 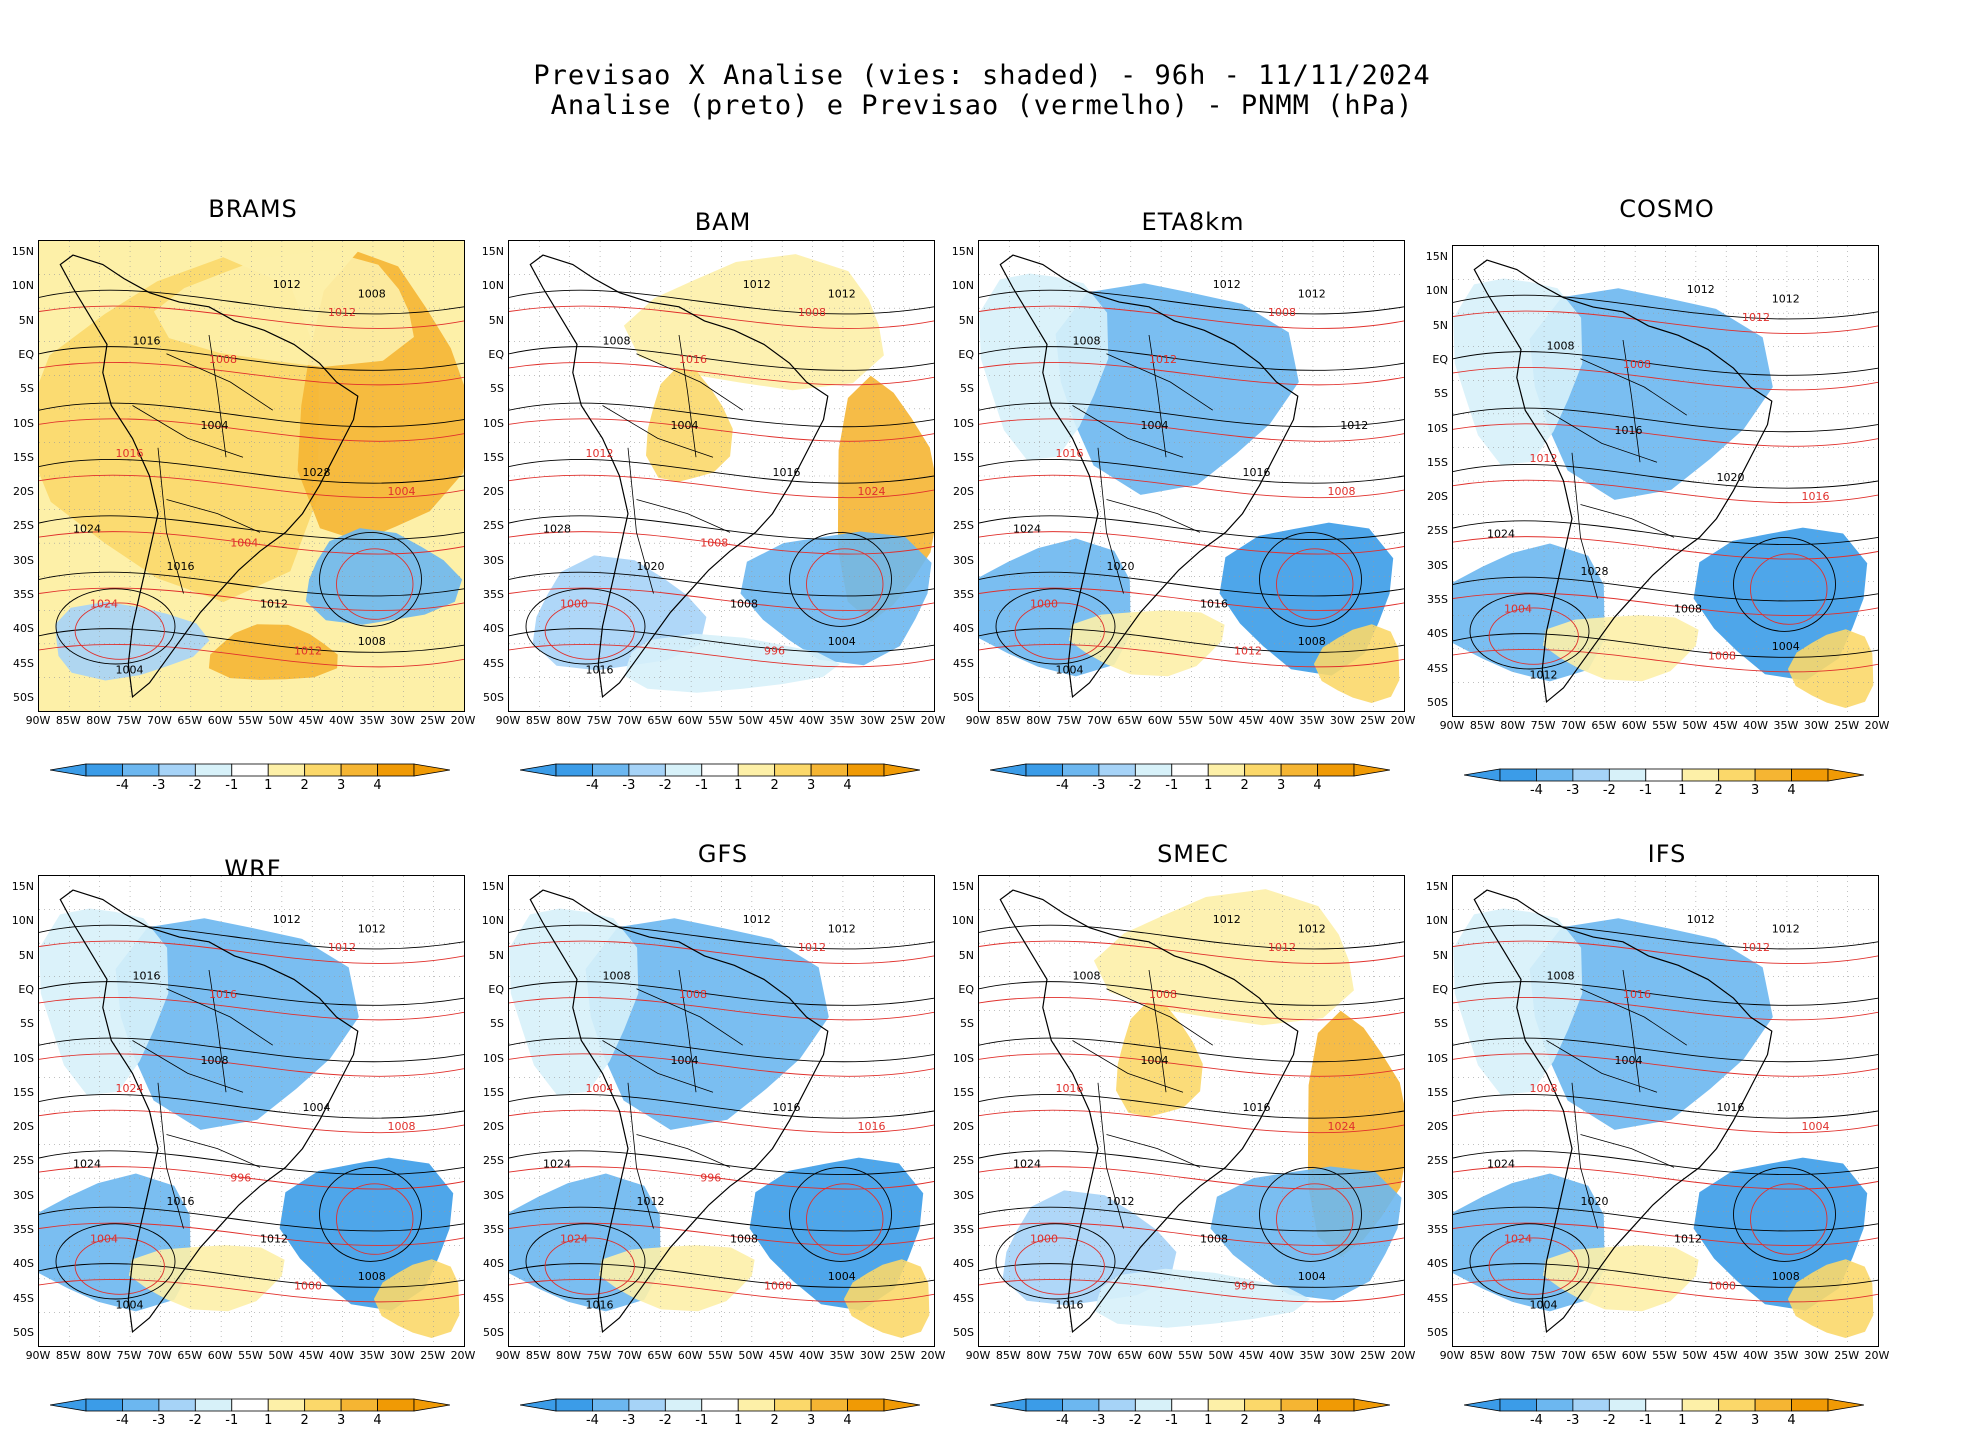 I want to click on colorbar-label: 3, so click(x=1281, y=785).